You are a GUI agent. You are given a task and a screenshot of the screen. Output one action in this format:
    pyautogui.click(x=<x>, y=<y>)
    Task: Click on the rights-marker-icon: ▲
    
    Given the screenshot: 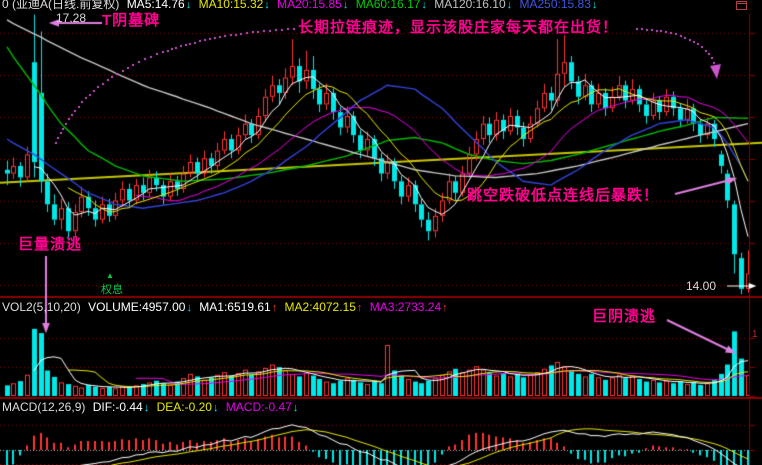 What is the action you would take?
    pyautogui.click(x=110, y=275)
    